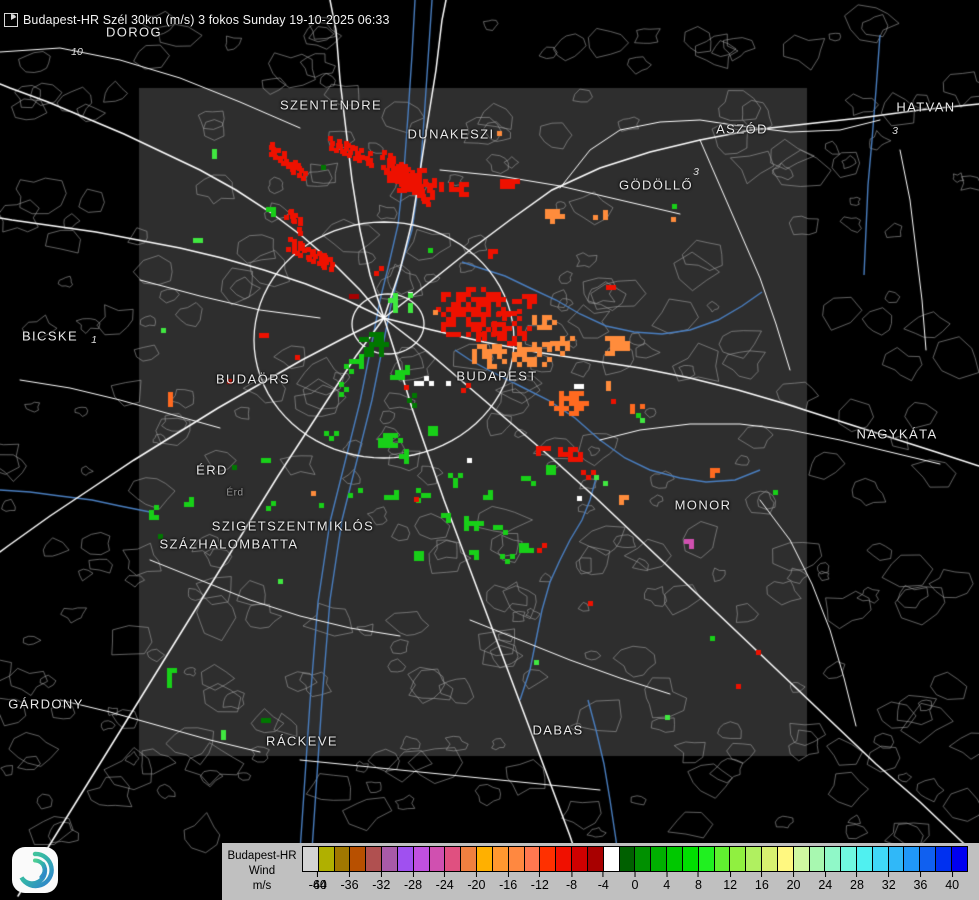  I want to click on city-label-g-d-ll-: GÖDÖLLŐ, so click(656, 185).